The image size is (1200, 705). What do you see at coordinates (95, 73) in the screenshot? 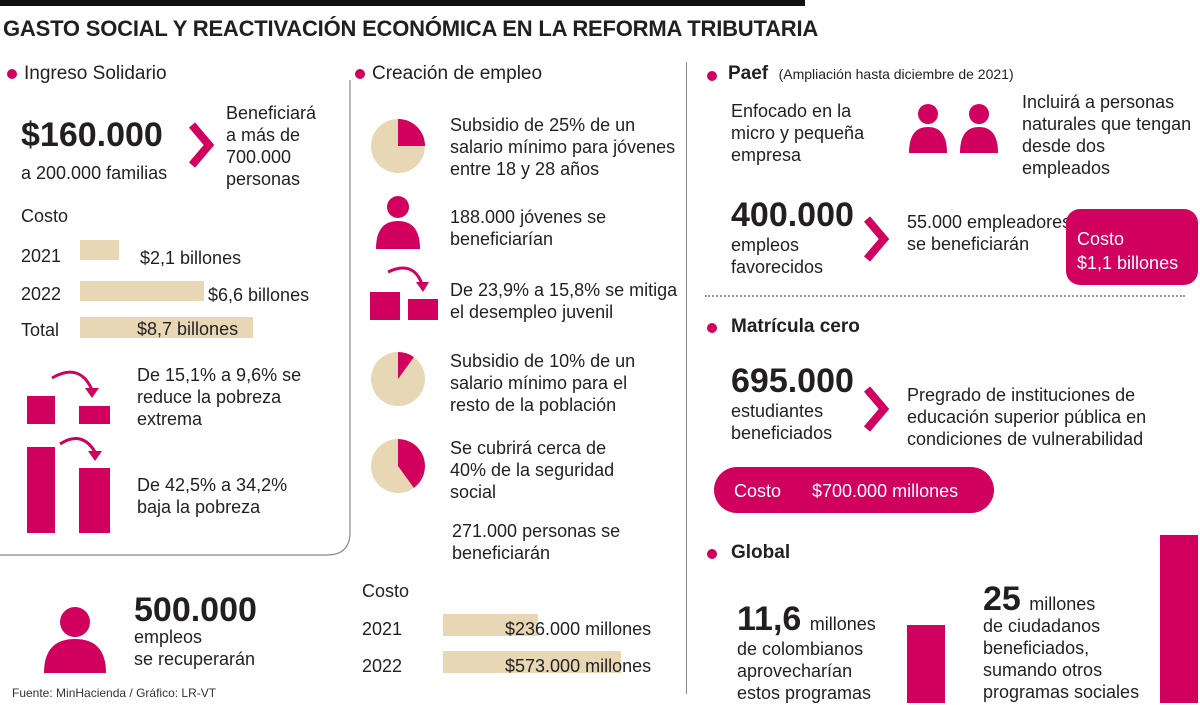
I see `ingreso-heading: Ingreso Solidario` at bounding box center [95, 73].